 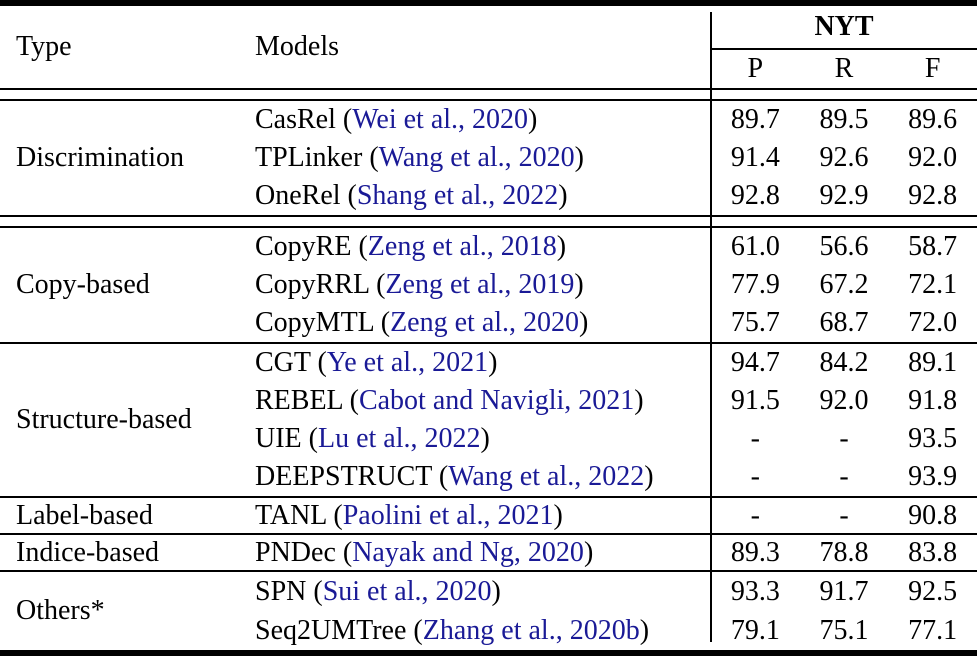 I want to click on metric-cell-p: 91.4, so click(x=755, y=157).